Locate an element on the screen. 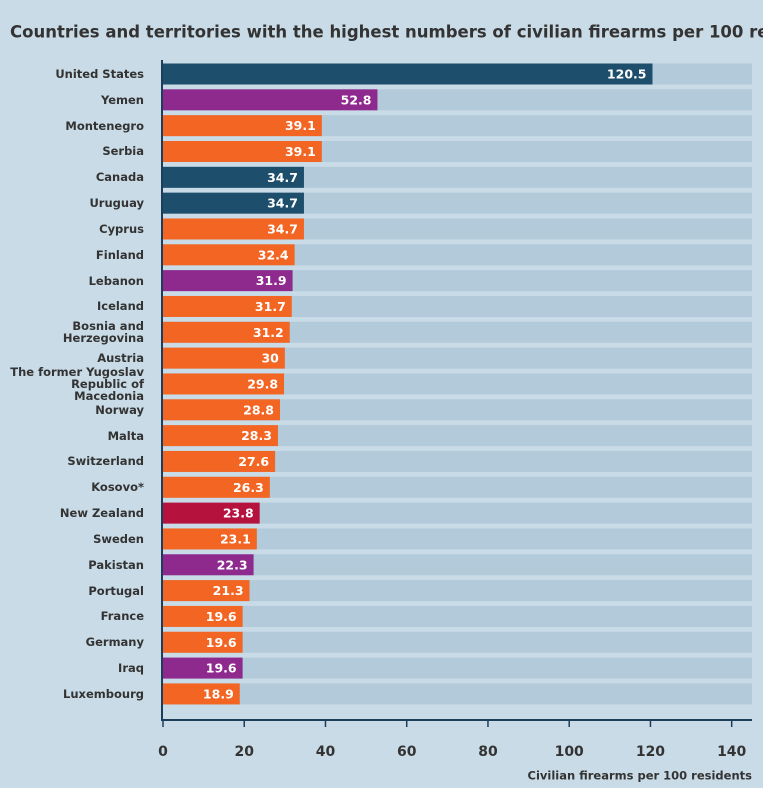 This screenshot has width=763, height=788. category-label: New Zealand is located at coordinates (101, 513).